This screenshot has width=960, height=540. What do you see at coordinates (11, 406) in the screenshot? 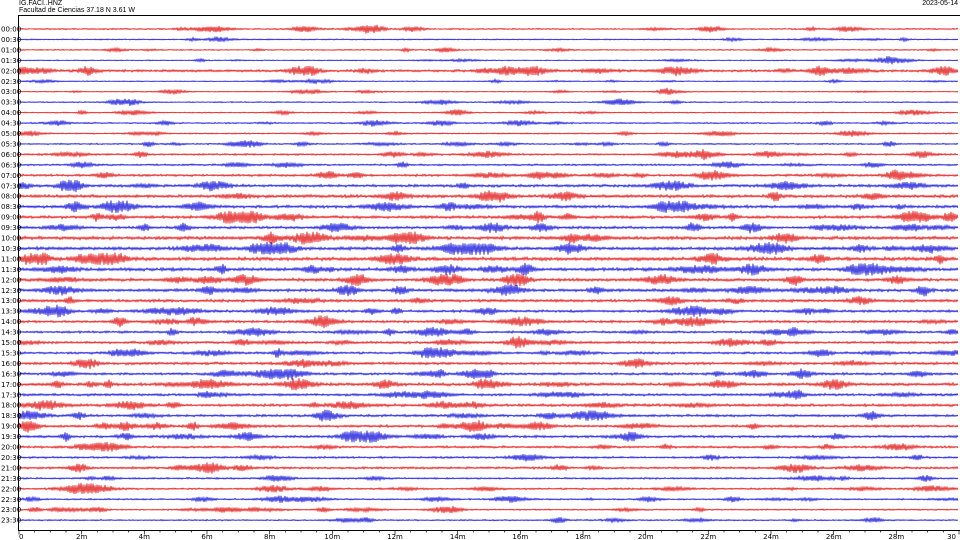
I see `row-time-label: 18:00` at bounding box center [11, 406].